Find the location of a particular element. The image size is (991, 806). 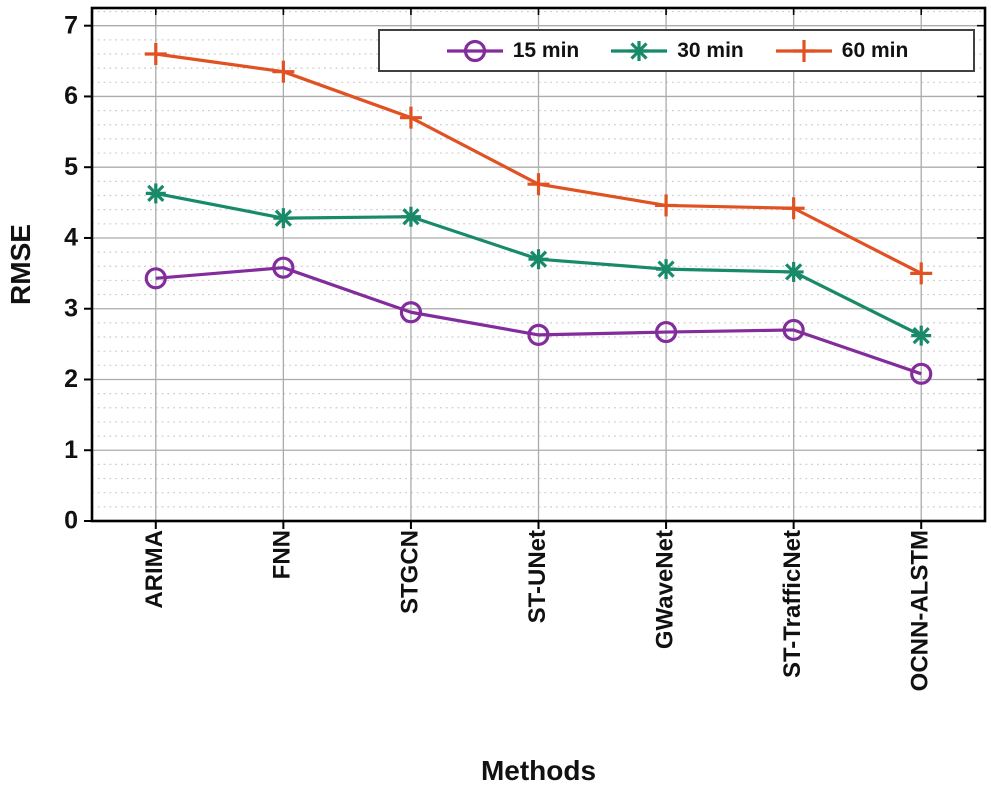

x-tick-label: ARIMA is located at coordinates (154, 569).